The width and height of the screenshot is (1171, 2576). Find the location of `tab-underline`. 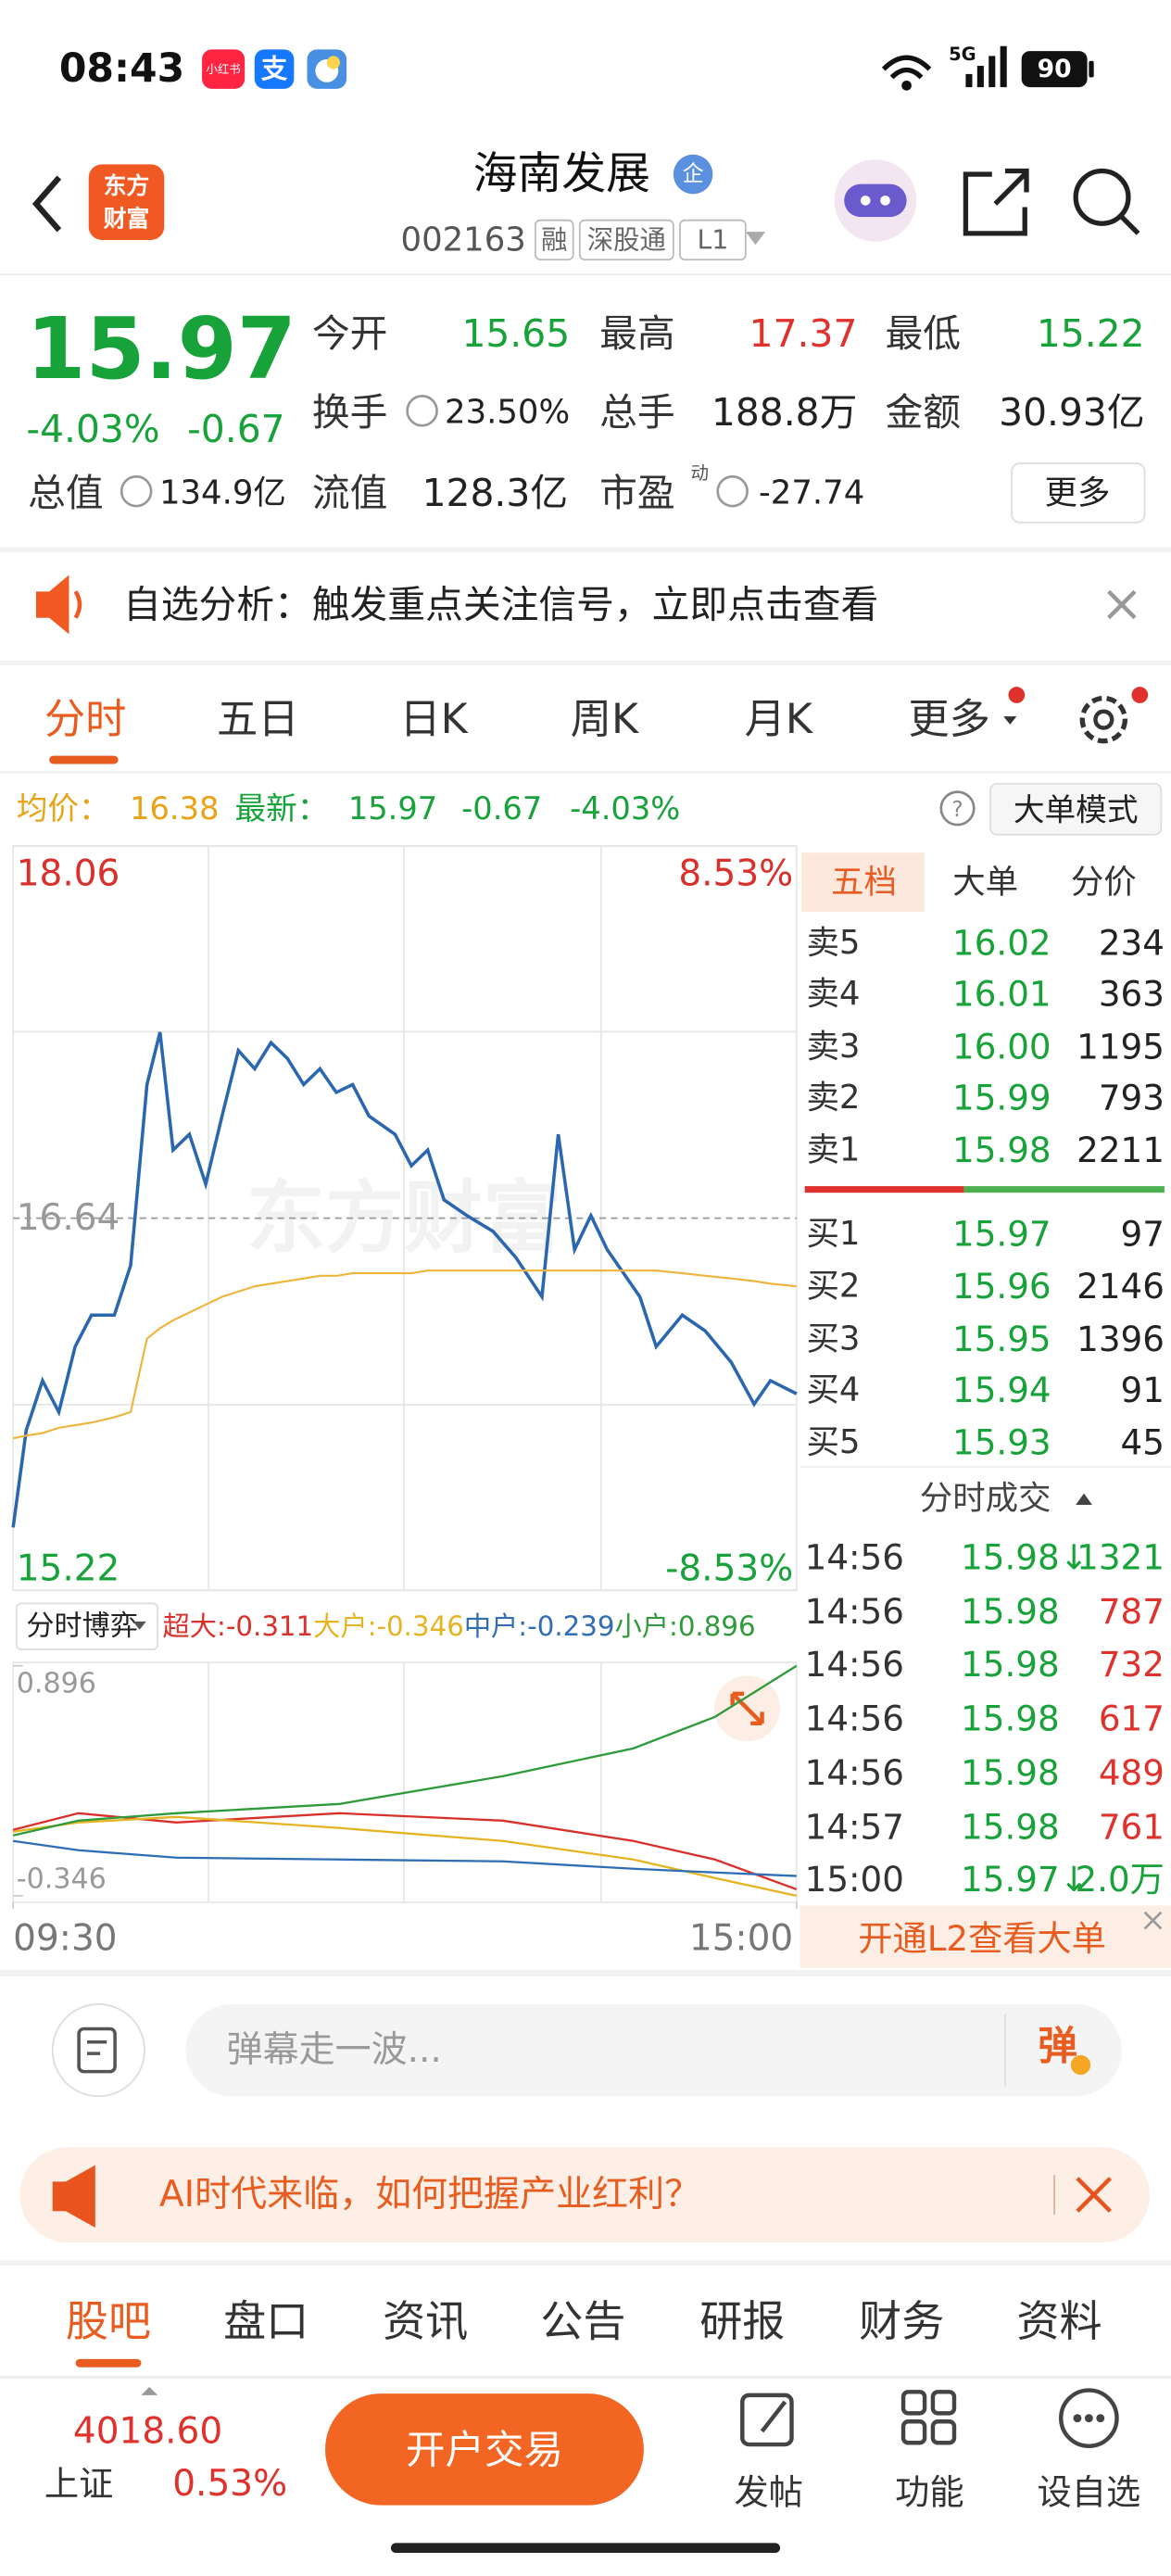

tab-underline is located at coordinates (84, 760).